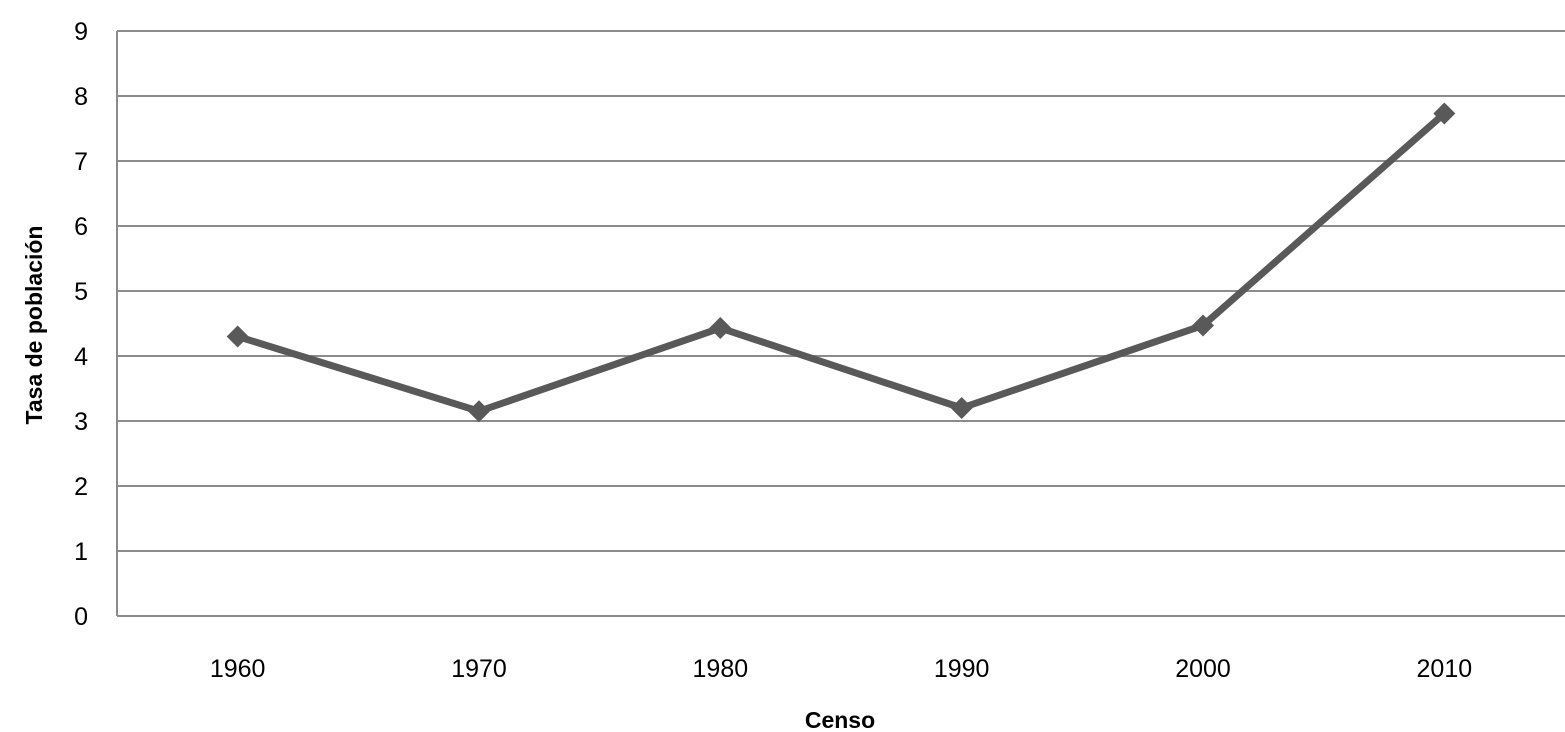 This screenshot has width=1565, height=732. I want to click on y-tick-label: 1, so click(81, 552).